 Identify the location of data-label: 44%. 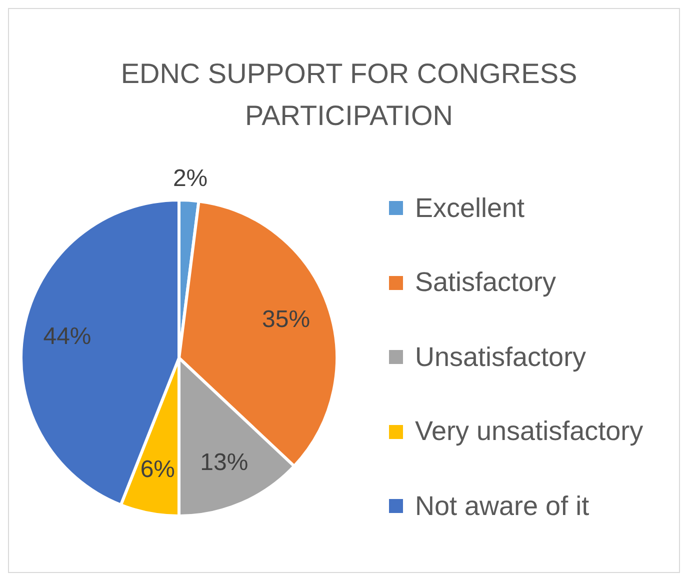
(67, 336).